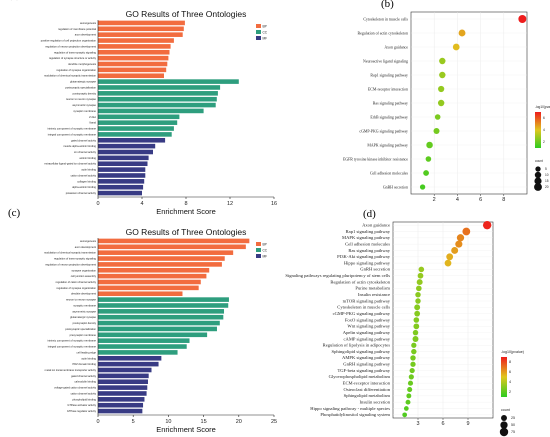  Describe the element at coordinates (547, 181) in the screenshot. I see `size-legend-label: 15` at that location.